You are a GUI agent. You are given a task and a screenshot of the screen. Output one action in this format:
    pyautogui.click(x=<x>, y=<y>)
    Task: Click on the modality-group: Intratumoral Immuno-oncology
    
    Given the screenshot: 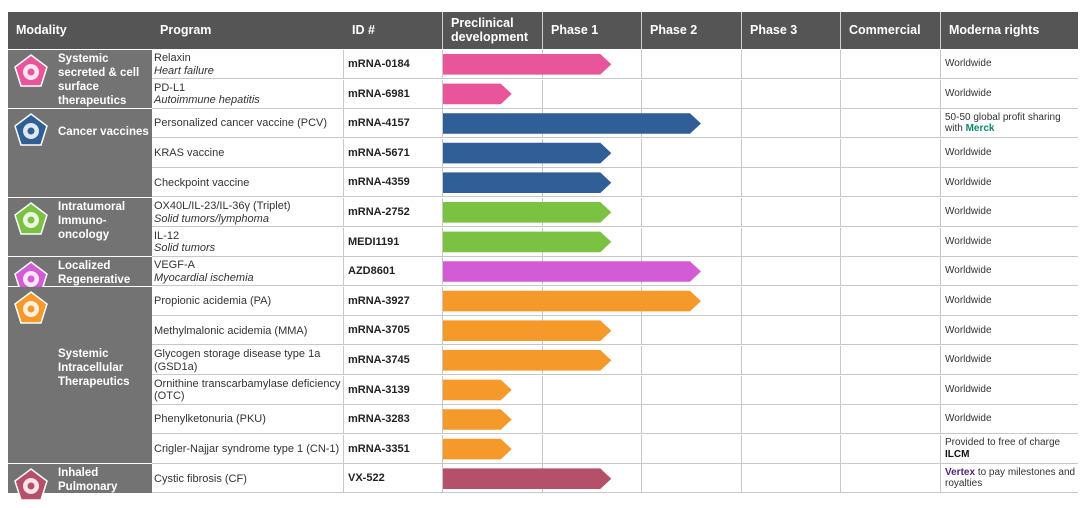 What is the action you would take?
    pyautogui.click(x=80, y=227)
    